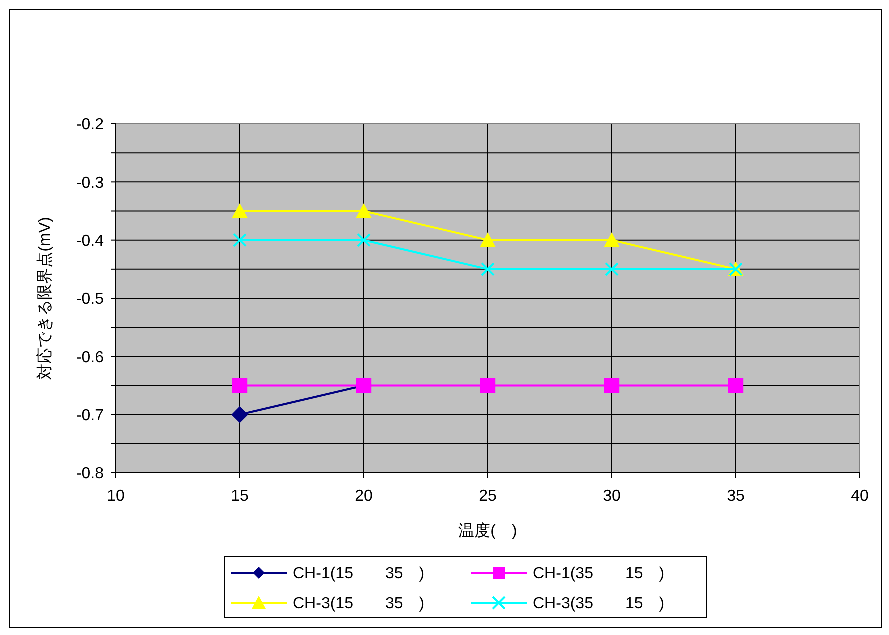  What do you see at coordinates (364, 496) in the screenshot?
I see `x-tick-label: 20` at bounding box center [364, 496].